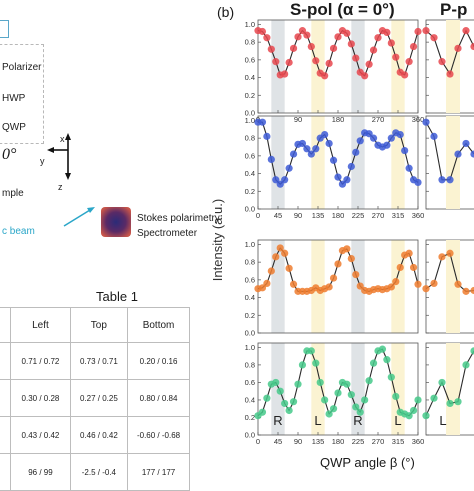 The height and width of the screenshot is (491, 474). Describe the element at coordinates (342, 9) in the screenshot. I see `column1-title: S-pol (α = 0°)` at that location.